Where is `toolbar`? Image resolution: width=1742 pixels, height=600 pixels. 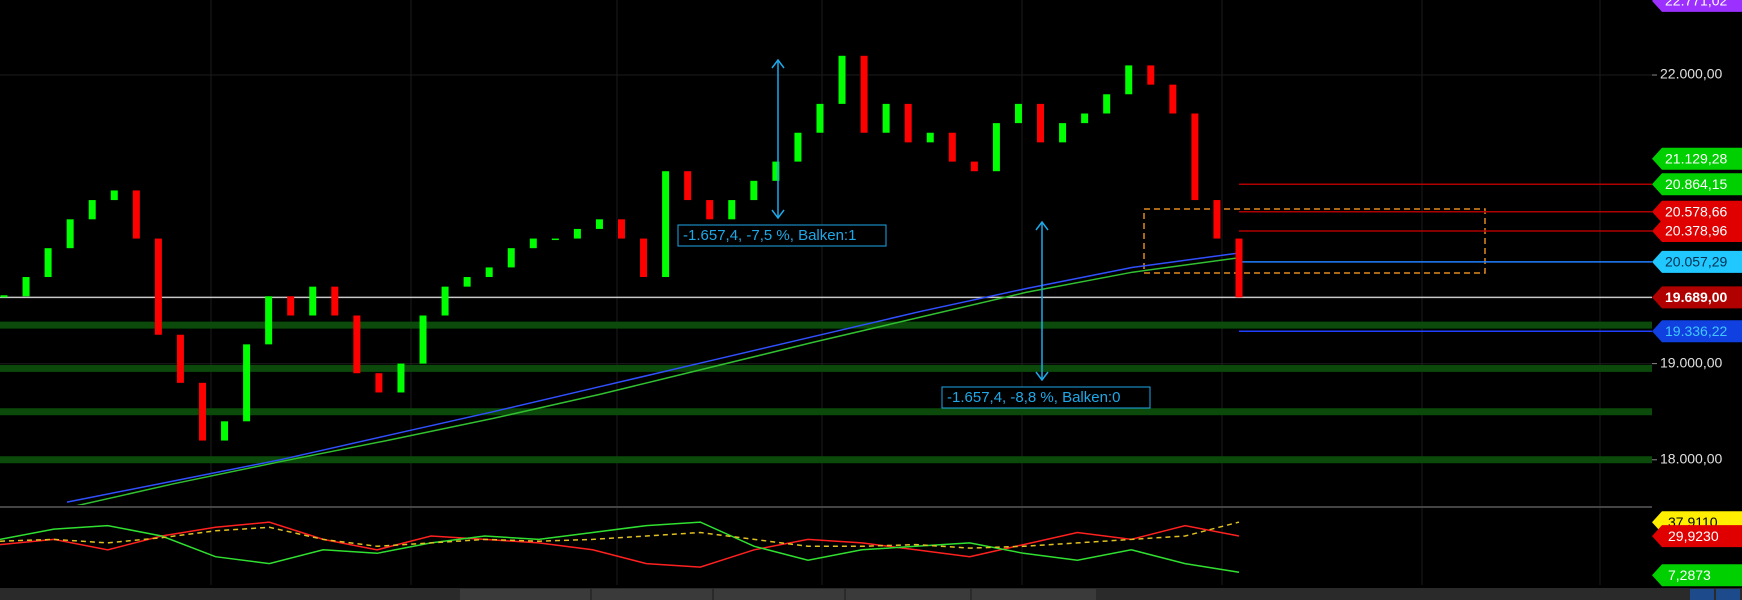 toolbar is located at coordinates (871, 594).